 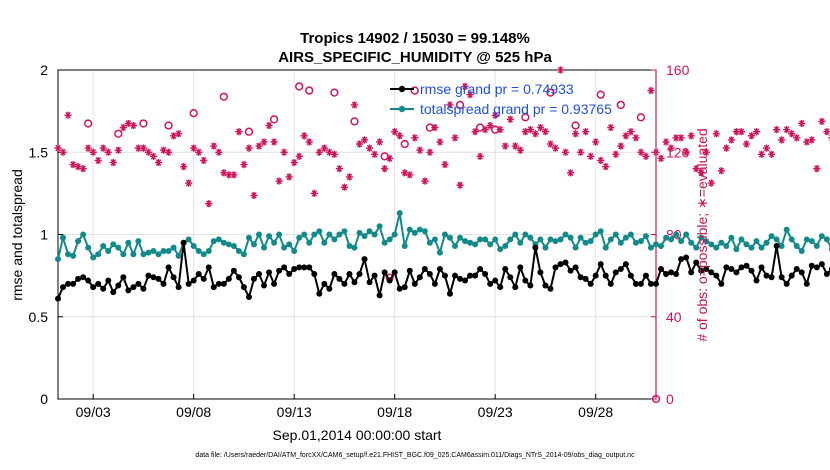 I want to click on x-tick-label: 09/08, so click(x=193, y=412).